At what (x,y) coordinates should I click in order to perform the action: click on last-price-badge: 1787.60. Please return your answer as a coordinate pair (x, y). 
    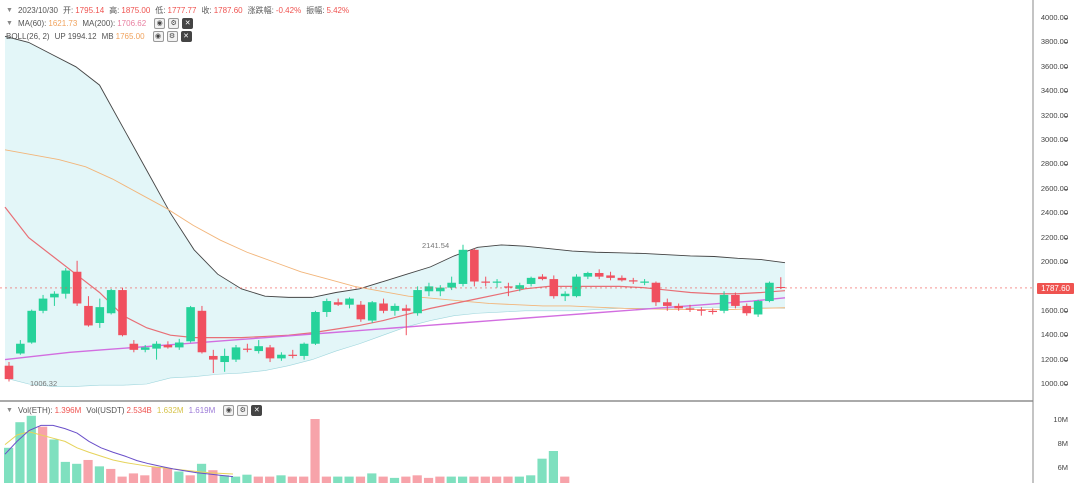
    Looking at the image, I should click on (1055, 288).